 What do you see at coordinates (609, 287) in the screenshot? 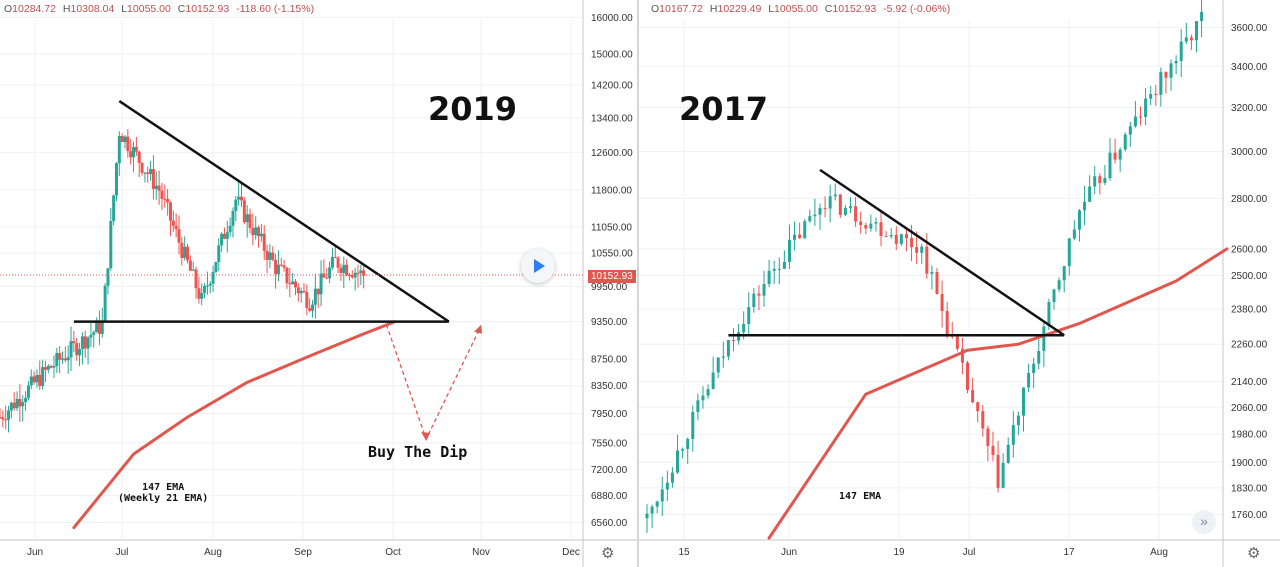
I see `y-tick-label: 9950.00` at bounding box center [609, 287].